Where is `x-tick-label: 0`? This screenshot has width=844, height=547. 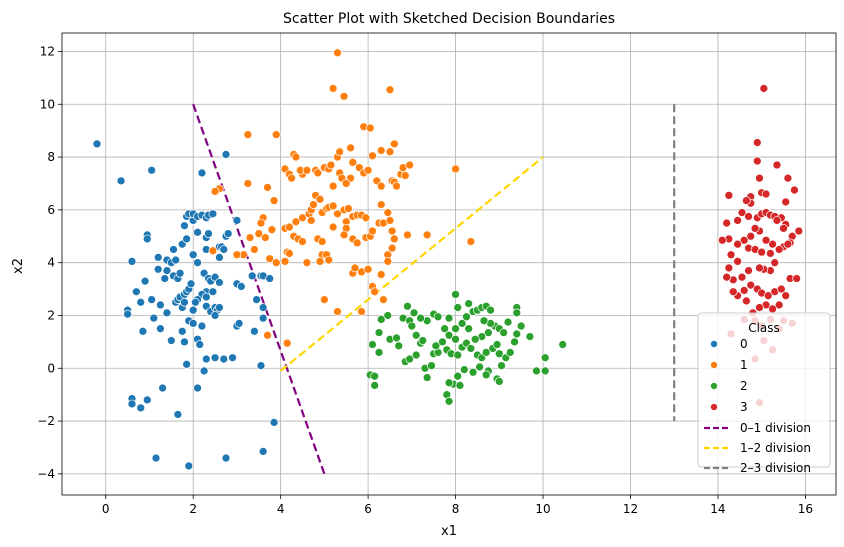 x-tick-label: 0 is located at coordinates (106, 509).